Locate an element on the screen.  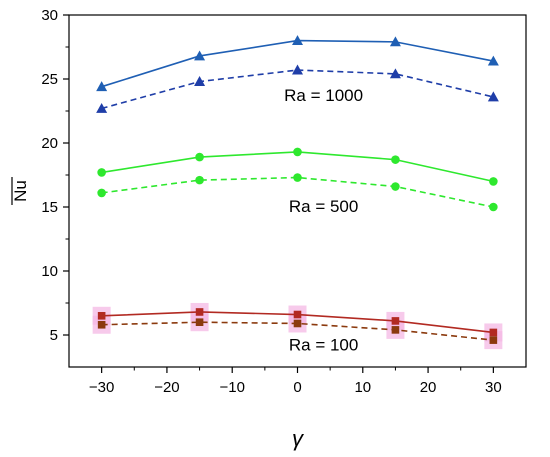
y-axis-label: Nu is located at coordinates (20, 191).